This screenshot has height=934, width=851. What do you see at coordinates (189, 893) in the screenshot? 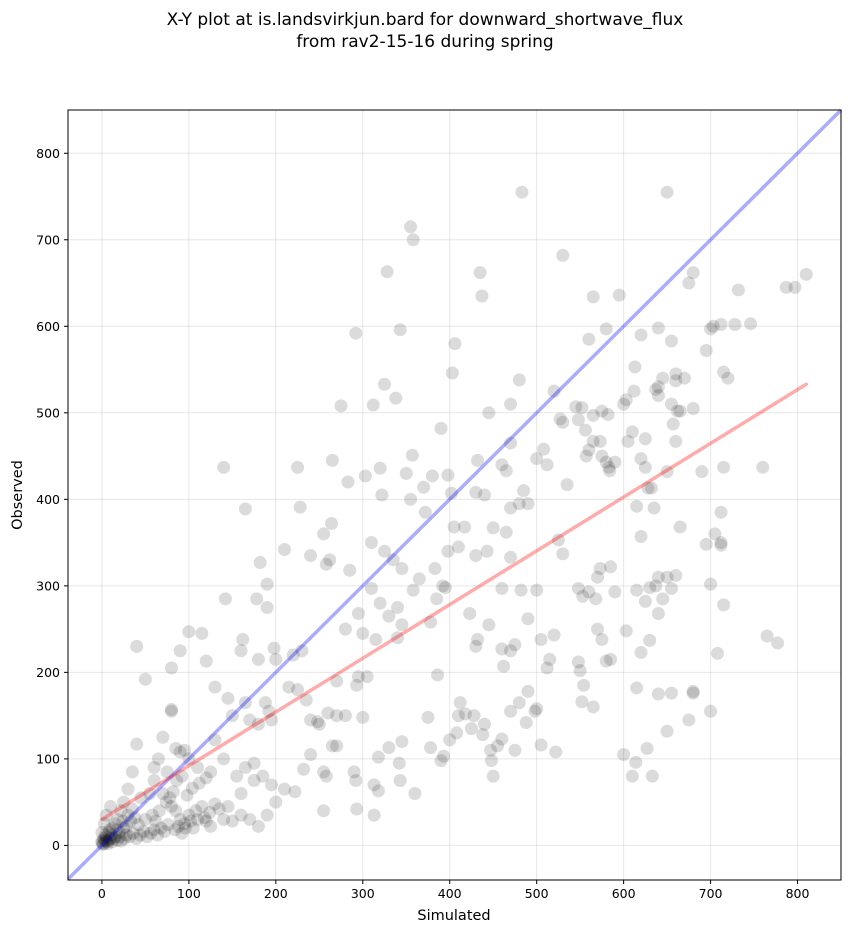
I see `x-tick-label: 100` at bounding box center [189, 893].